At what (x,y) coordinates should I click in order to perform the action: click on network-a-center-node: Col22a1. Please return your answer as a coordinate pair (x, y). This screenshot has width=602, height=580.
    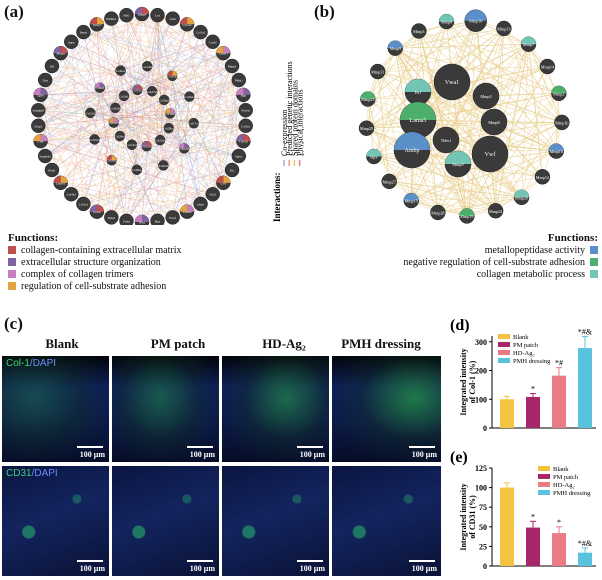
    Looking at the image, I should click on (184, 148).